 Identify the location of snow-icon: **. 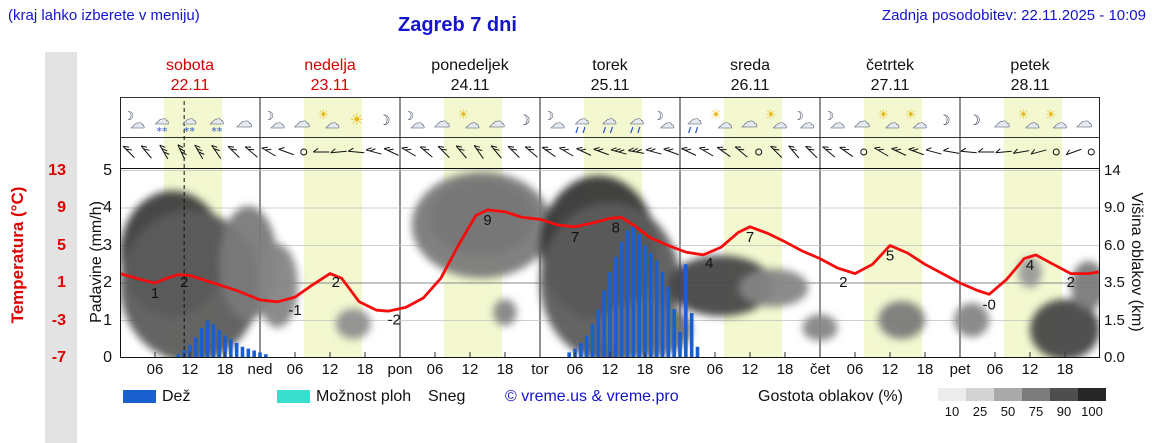
(163, 131).